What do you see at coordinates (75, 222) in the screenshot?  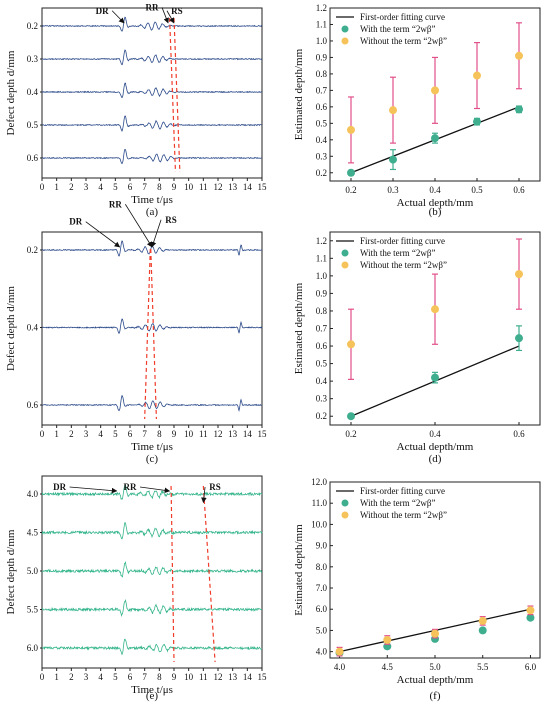 I see `annotation-dr: DR` at bounding box center [75, 222].